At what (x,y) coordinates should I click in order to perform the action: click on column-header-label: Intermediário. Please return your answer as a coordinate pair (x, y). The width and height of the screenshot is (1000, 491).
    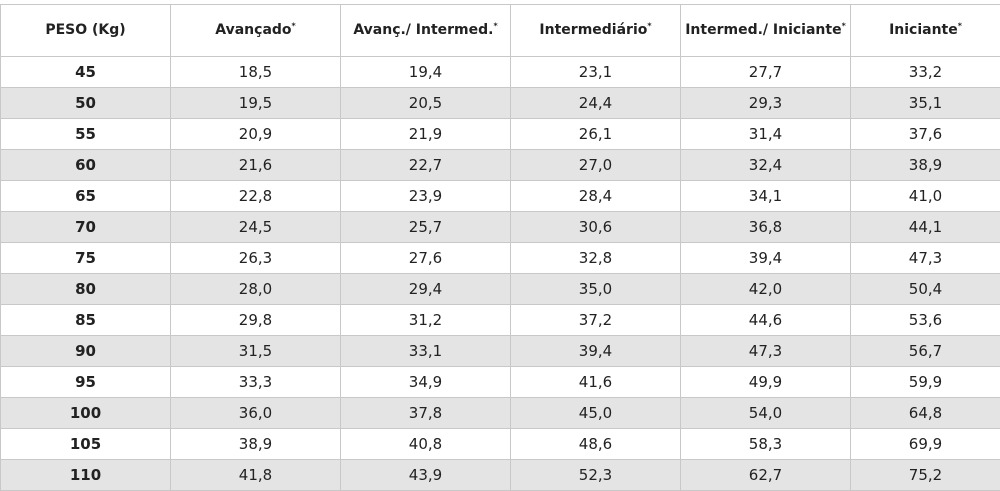
    Looking at the image, I should click on (593, 30).